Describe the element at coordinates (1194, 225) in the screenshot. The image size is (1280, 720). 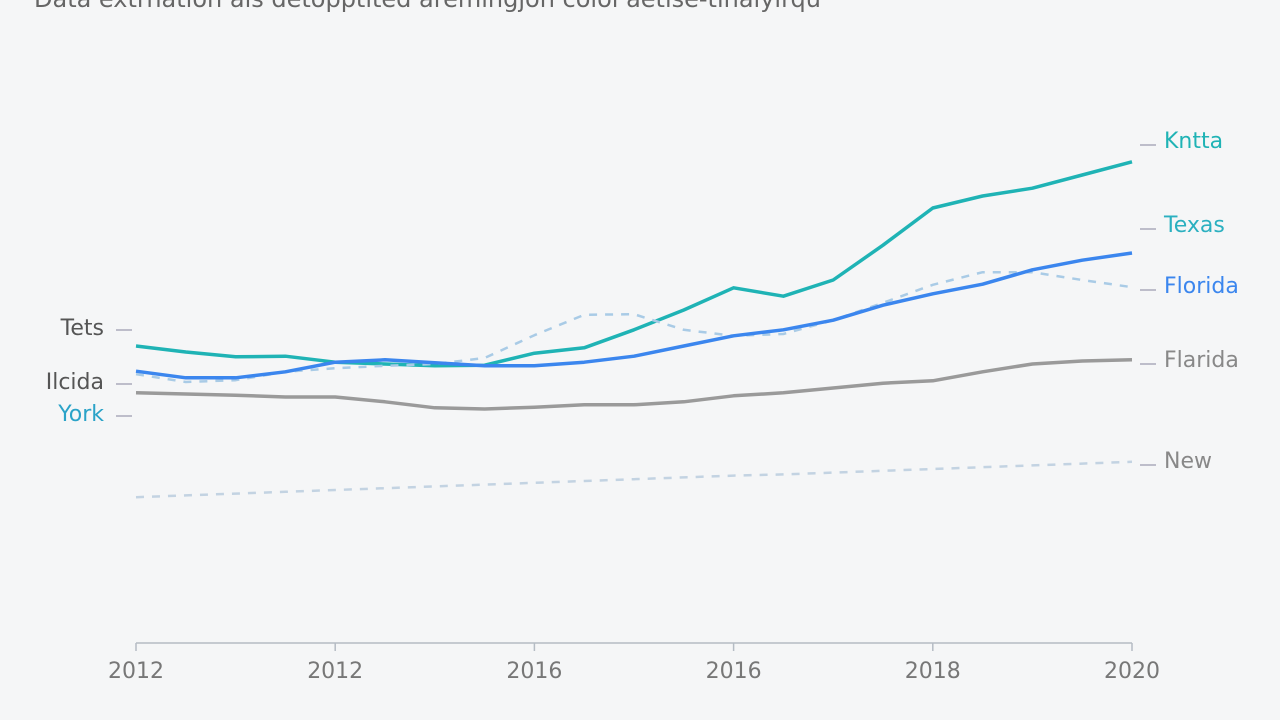
I see `series-label: Texas` at that location.